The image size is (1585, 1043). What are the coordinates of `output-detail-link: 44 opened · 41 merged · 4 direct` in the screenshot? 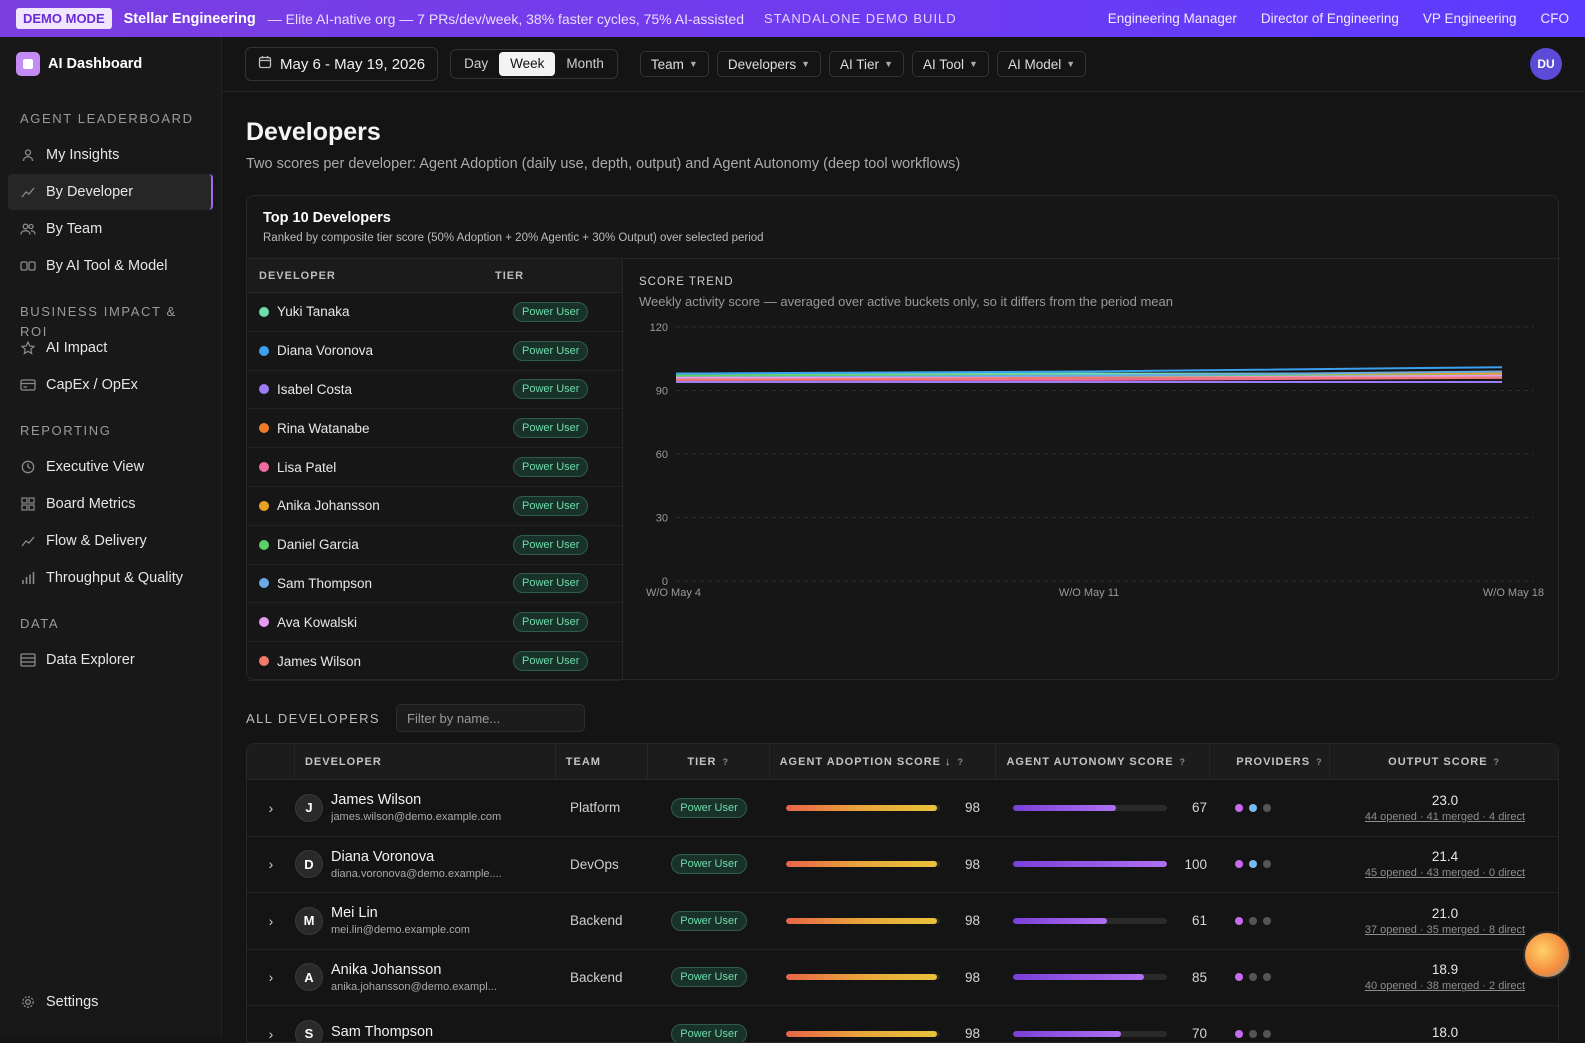 It's located at (1445, 816).